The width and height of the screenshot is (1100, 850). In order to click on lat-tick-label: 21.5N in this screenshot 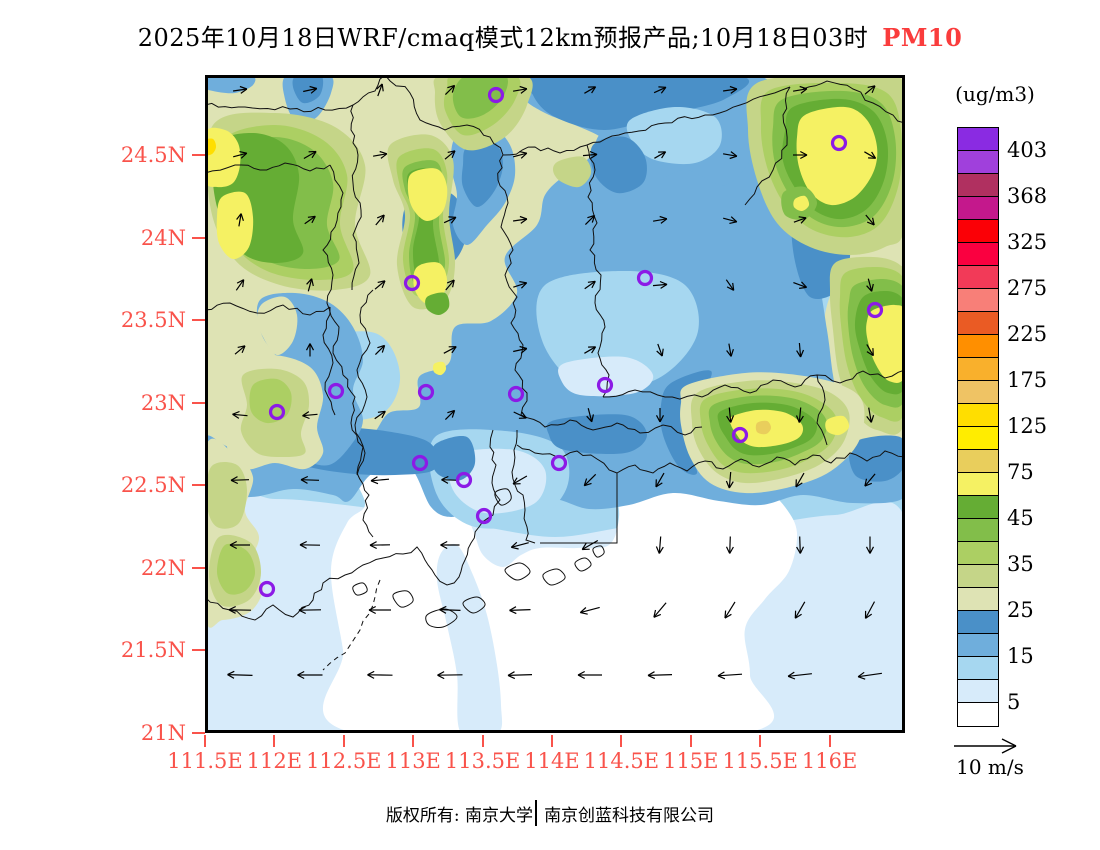, I will do `click(153, 650)`.